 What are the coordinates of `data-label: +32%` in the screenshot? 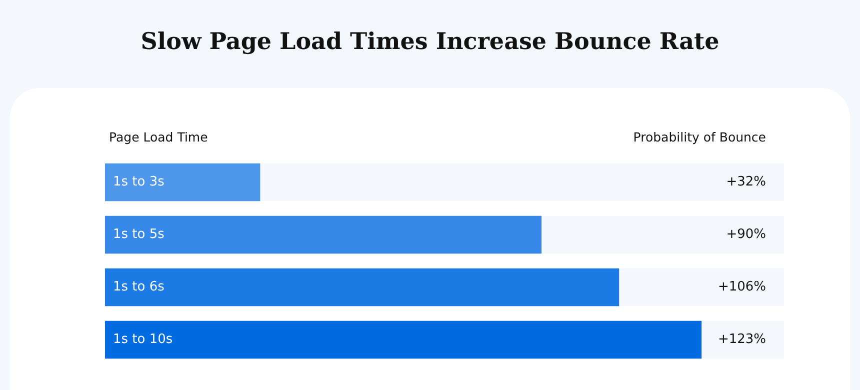 It's located at (746, 182).